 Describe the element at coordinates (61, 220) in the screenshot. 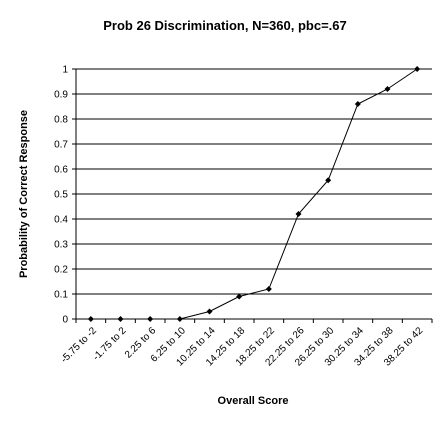

I see `y-tick-label: 0.4` at that location.